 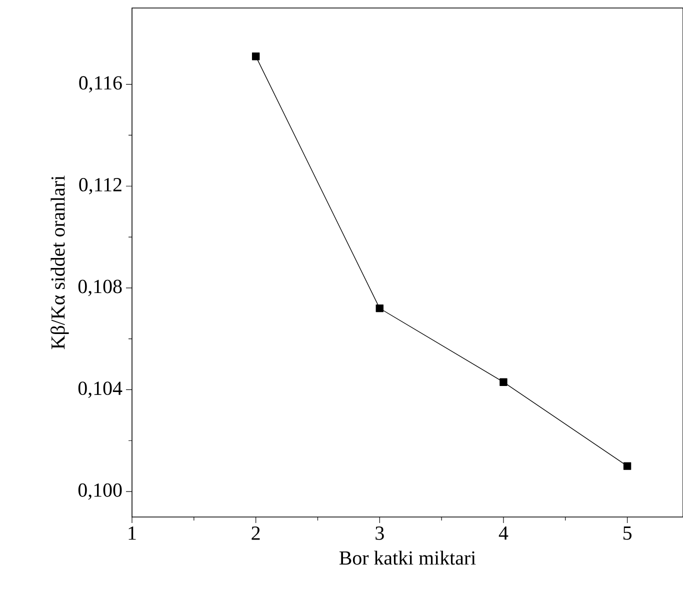 What do you see at coordinates (100, 84) in the screenshot?
I see `y-tick-label: 0,116` at bounding box center [100, 84].